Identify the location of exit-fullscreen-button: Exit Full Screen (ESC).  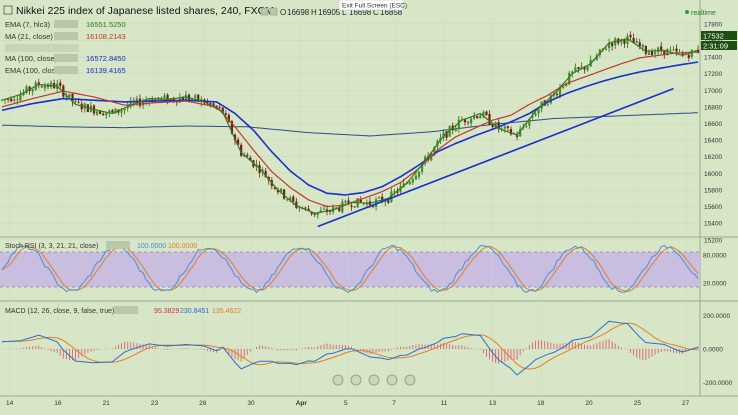
(372, 5).